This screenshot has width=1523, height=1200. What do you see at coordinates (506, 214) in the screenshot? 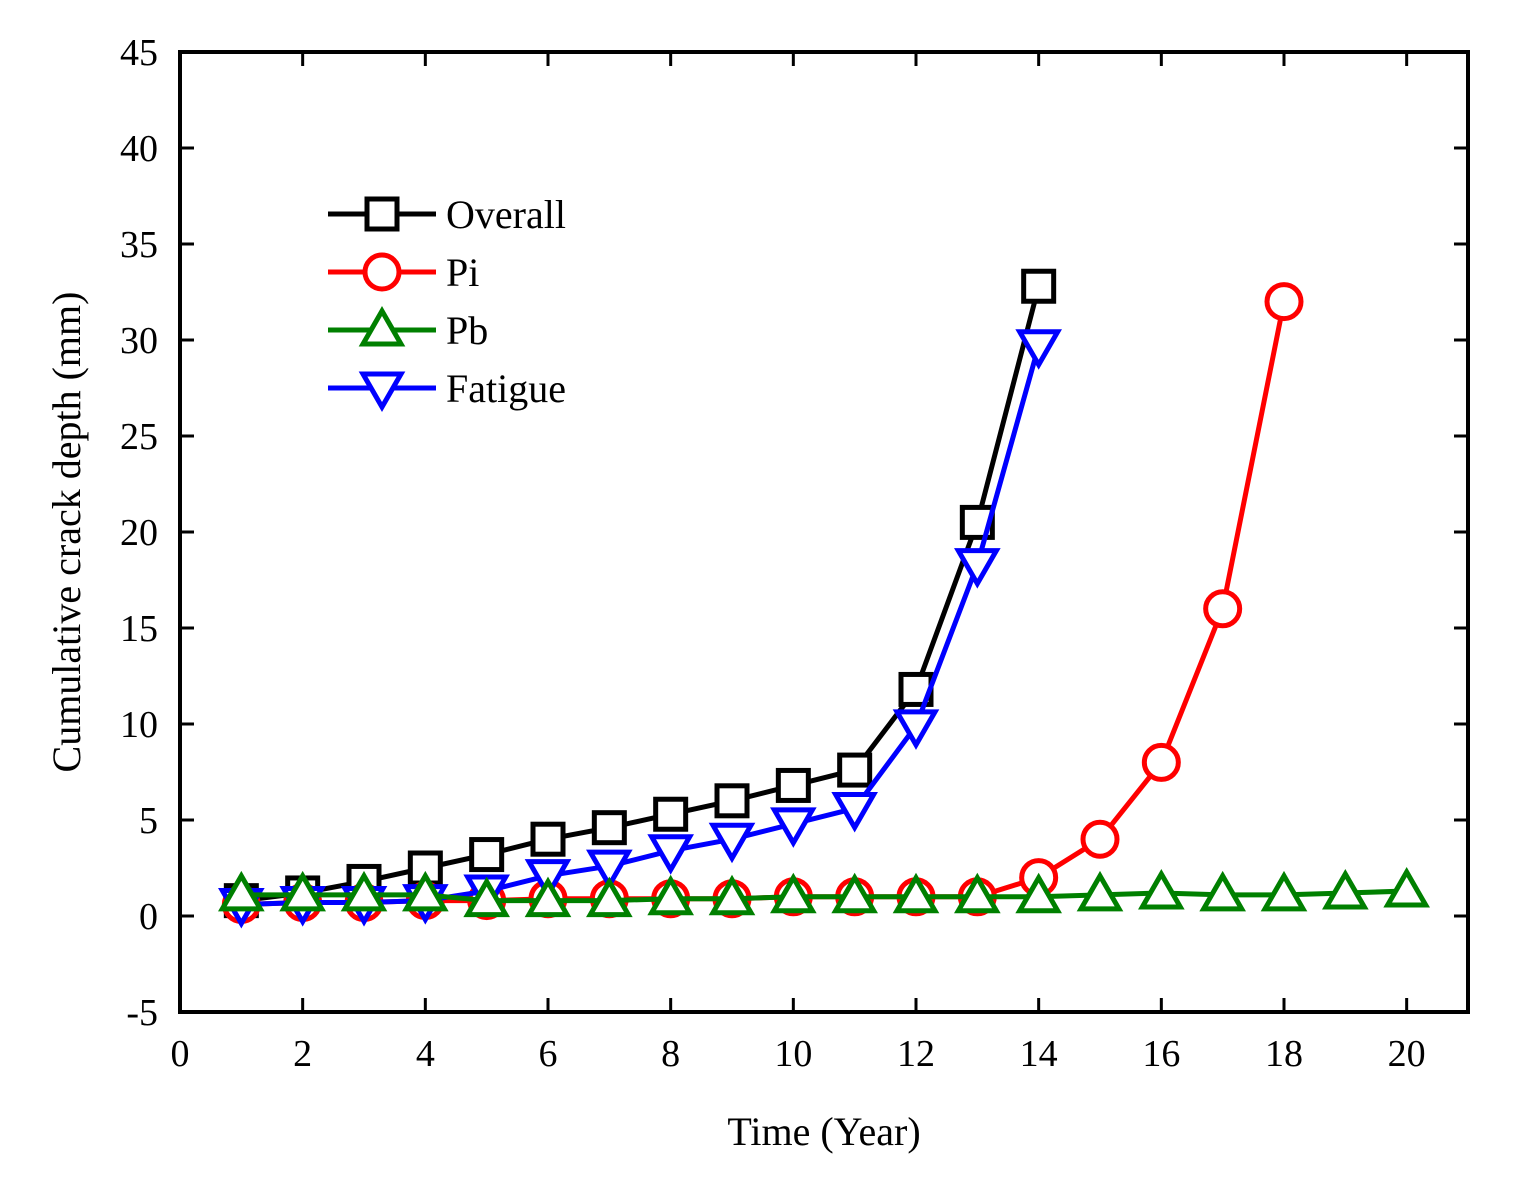
I see `legend-label: Overall` at bounding box center [506, 214].